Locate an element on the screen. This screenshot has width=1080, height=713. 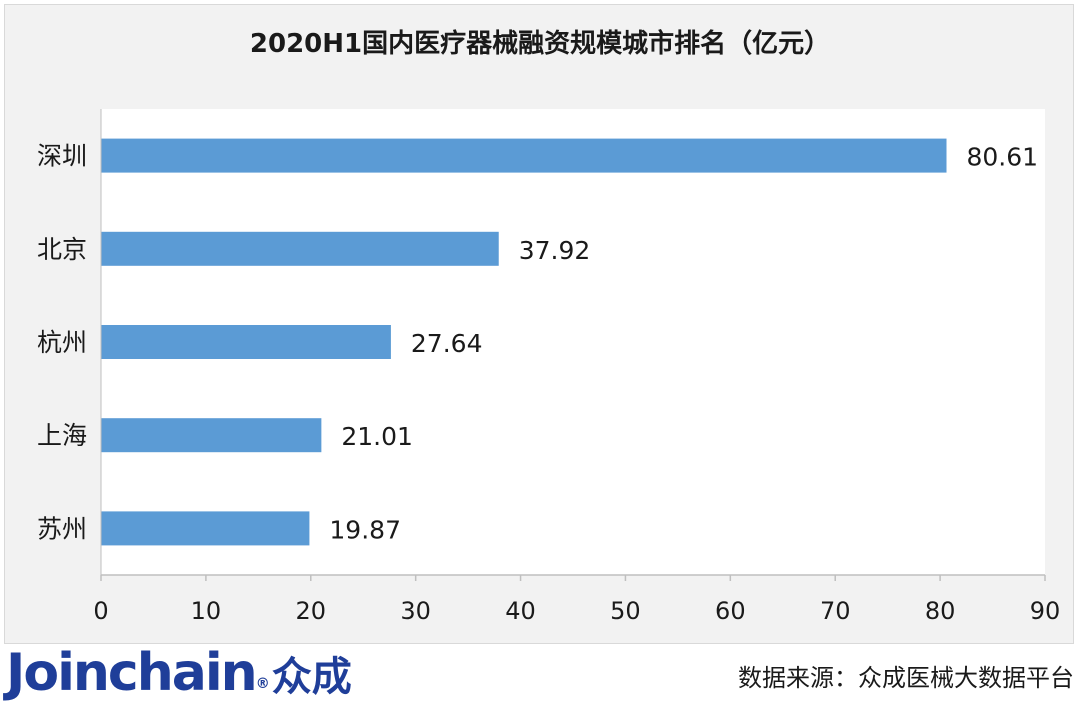
x-tick-label: 20 is located at coordinates (311, 611).